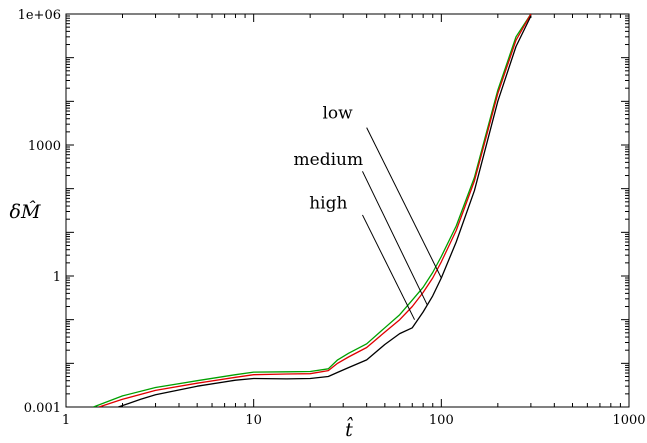 The width and height of the screenshot is (647, 443). Describe the element at coordinates (44, 146) in the screenshot. I see `y-tick-label: 1000` at that location.